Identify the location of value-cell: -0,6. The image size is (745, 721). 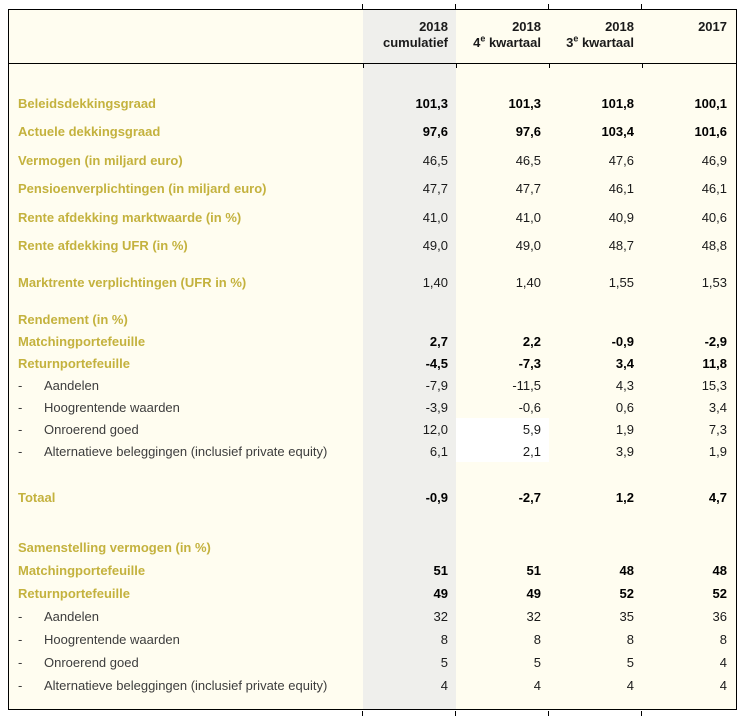
(529, 407).